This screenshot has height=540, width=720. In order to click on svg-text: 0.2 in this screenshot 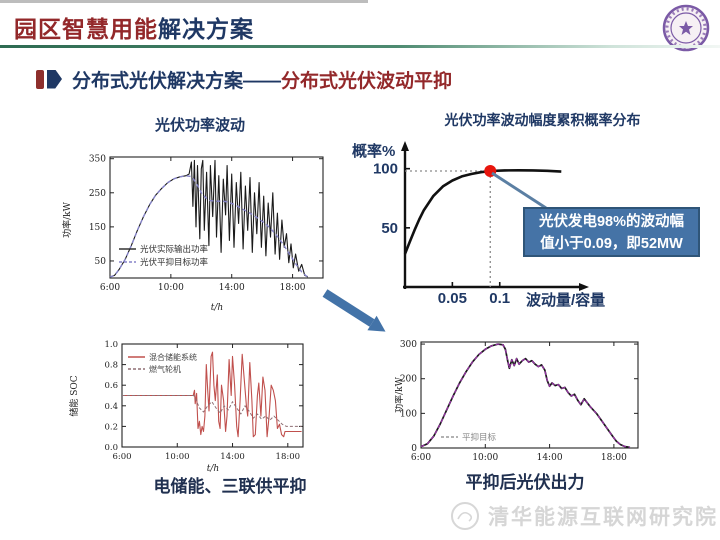, I will do `click(111, 427)`.